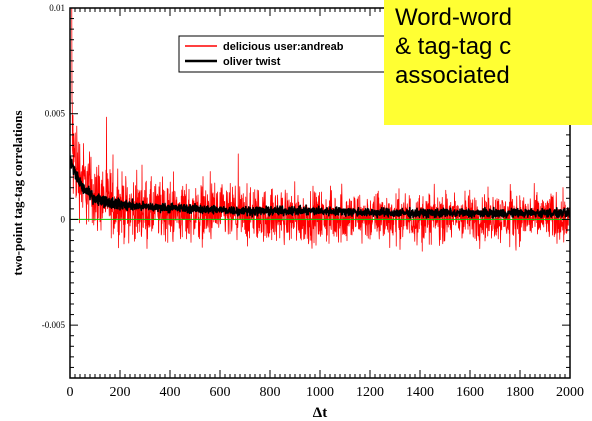 This screenshot has height=421, width=592. What do you see at coordinates (453, 17) in the screenshot?
I see `callout-line-1: Word-word` at bounding box center [453, 17].